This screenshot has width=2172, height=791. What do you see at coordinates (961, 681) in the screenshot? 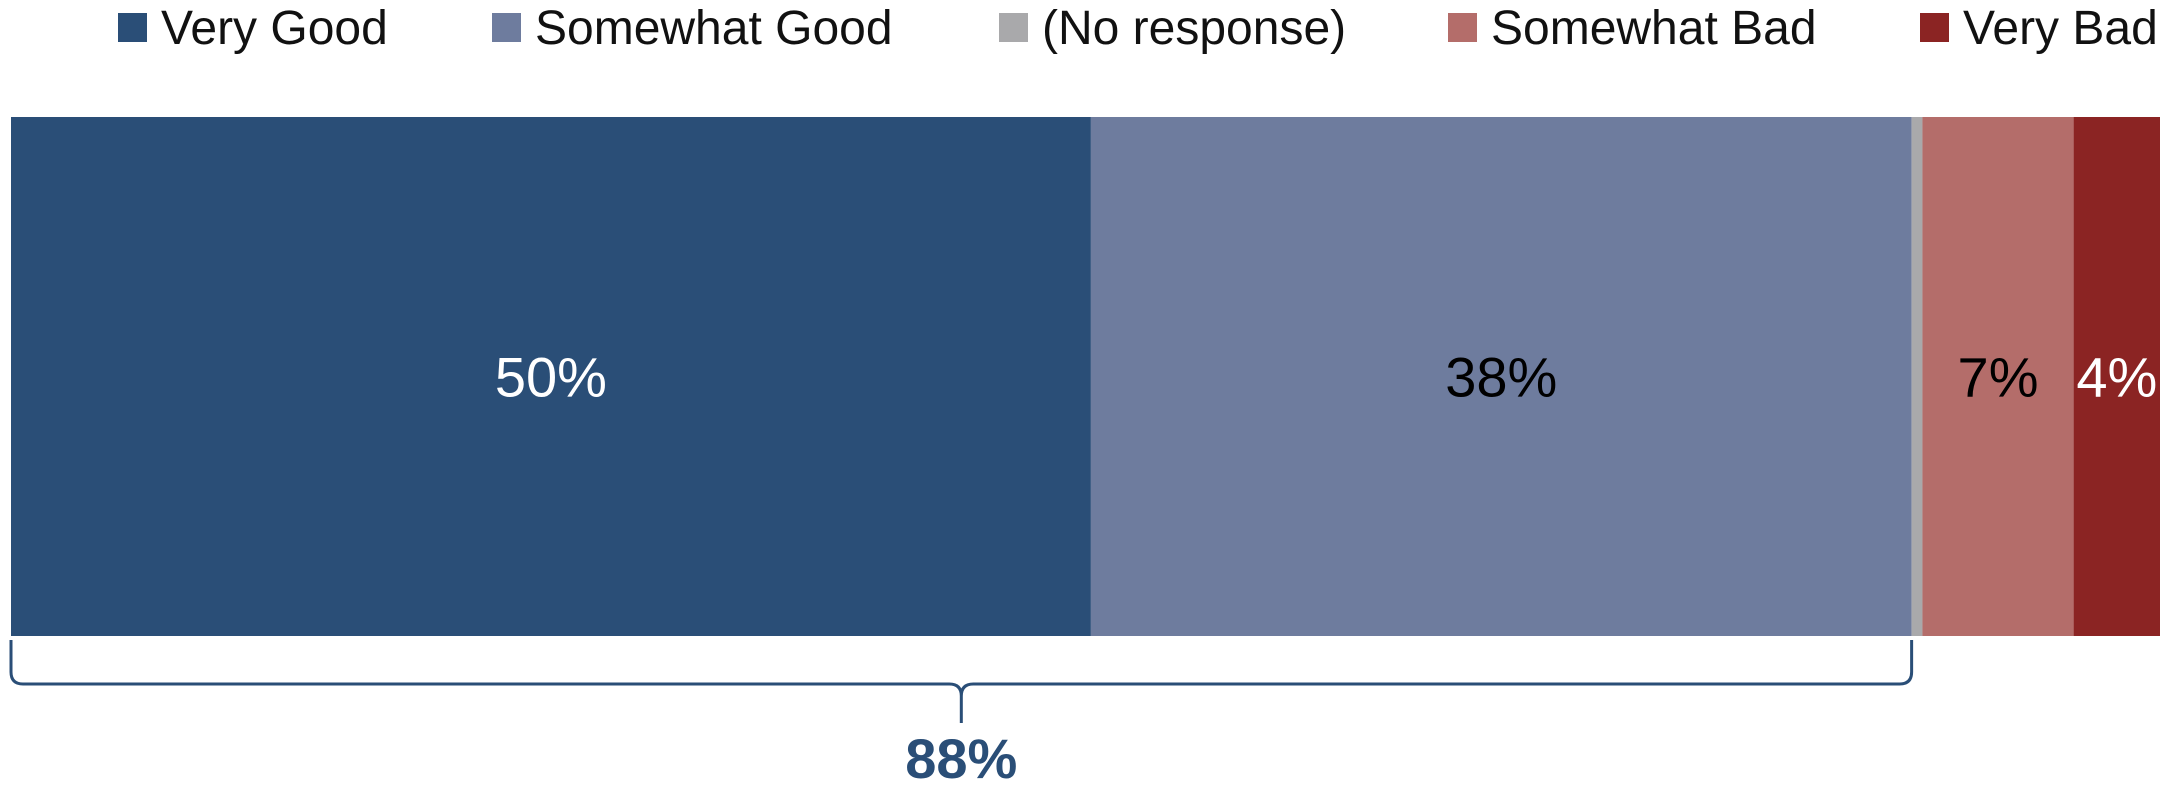
I see `brace-shape` at bounding box center [961, 681].